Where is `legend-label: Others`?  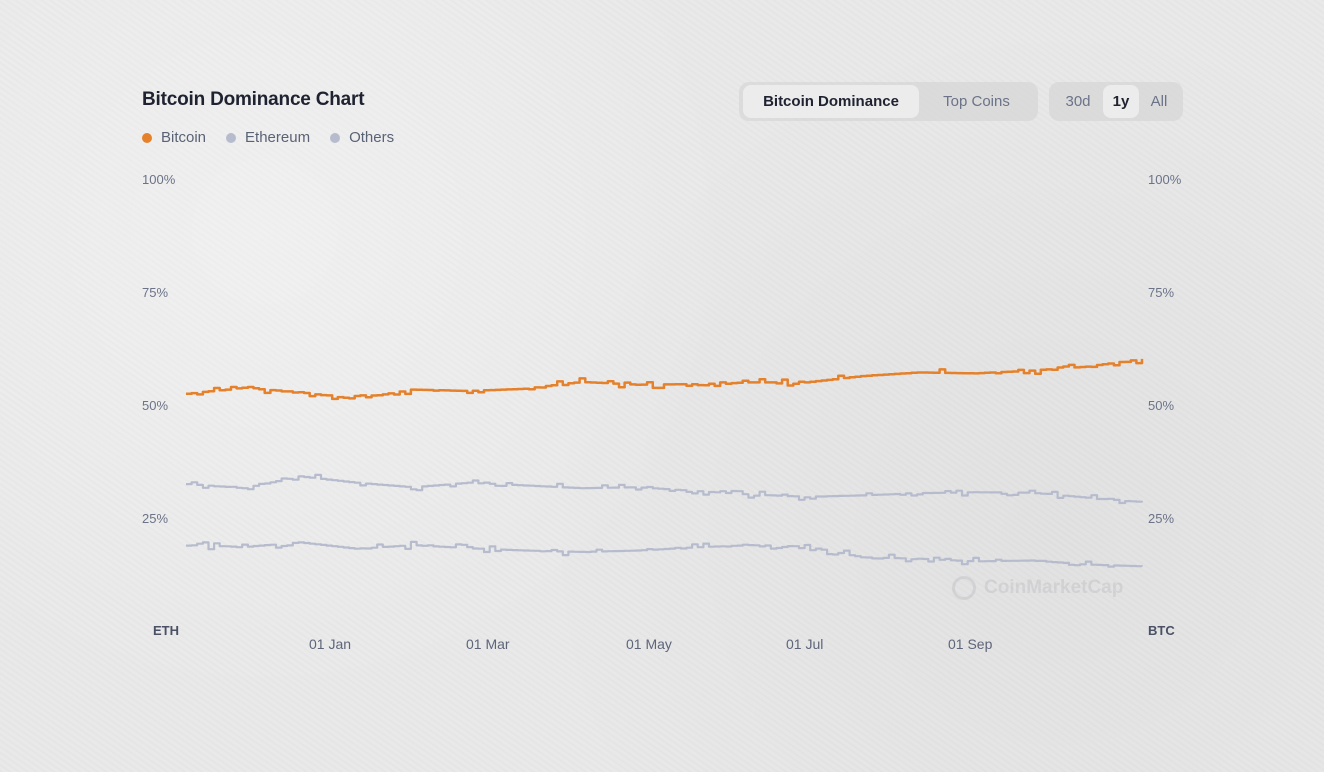 legend-label: Others is located at coordinates (372, 137).